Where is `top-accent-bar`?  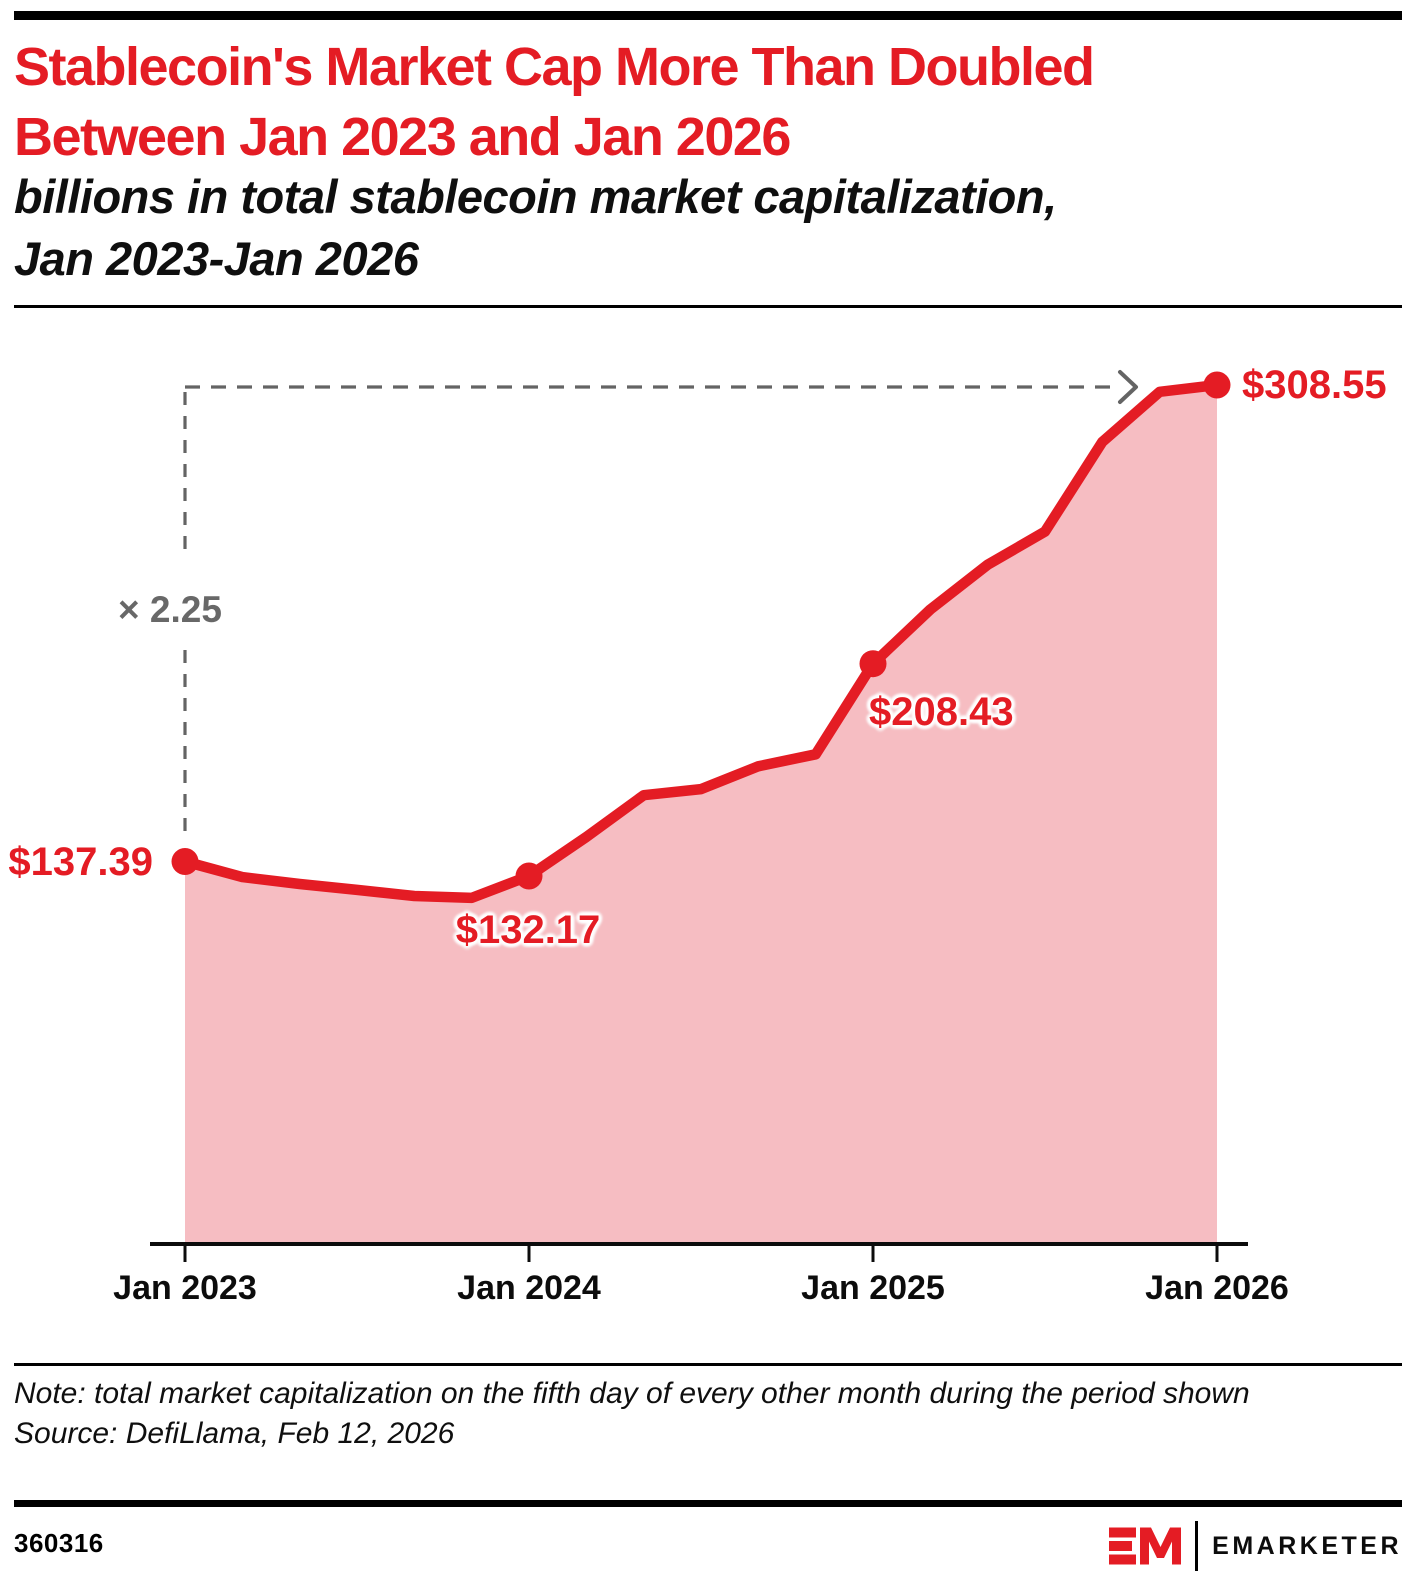 top-accent-bar is located at coordinates (708, 15).